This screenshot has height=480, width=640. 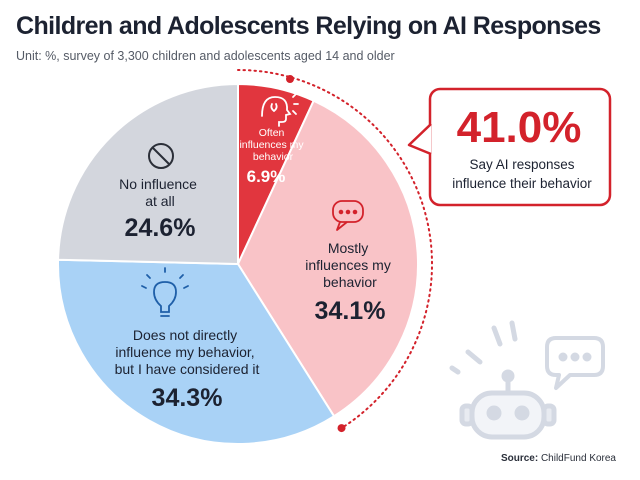 What do you see at coordinates (503, 380) in the screenshot?
I see `robot-icon` at bounding box center [503, 380].